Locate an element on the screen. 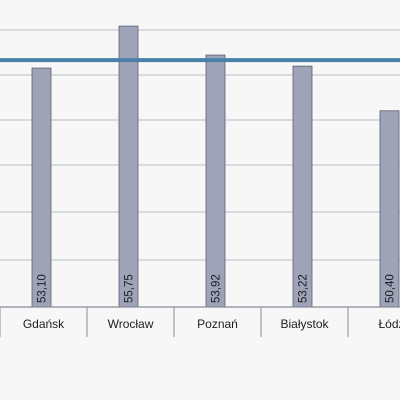 The image size is (400, 400). data-label-0: 53,10 is located at coordinates (43, 288).